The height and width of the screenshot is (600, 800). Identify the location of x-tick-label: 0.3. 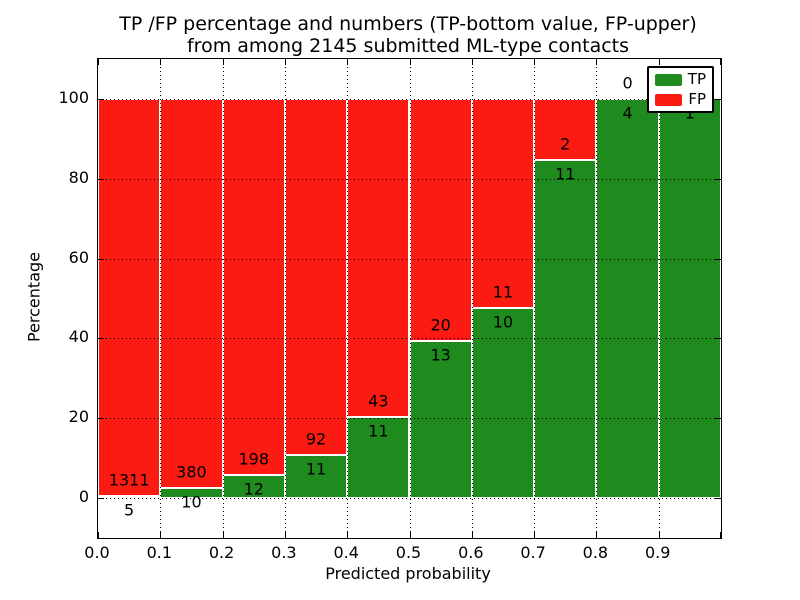
(284, 552).